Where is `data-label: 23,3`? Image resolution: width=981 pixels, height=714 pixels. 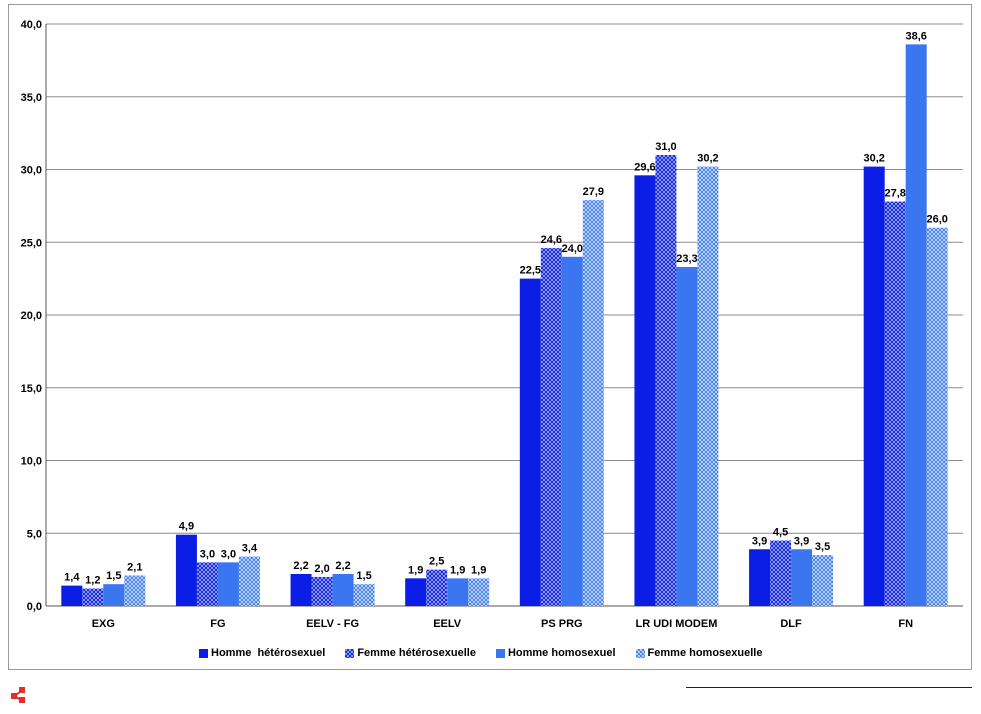
data-label: 23,3 is located at coordinates (686, 259).